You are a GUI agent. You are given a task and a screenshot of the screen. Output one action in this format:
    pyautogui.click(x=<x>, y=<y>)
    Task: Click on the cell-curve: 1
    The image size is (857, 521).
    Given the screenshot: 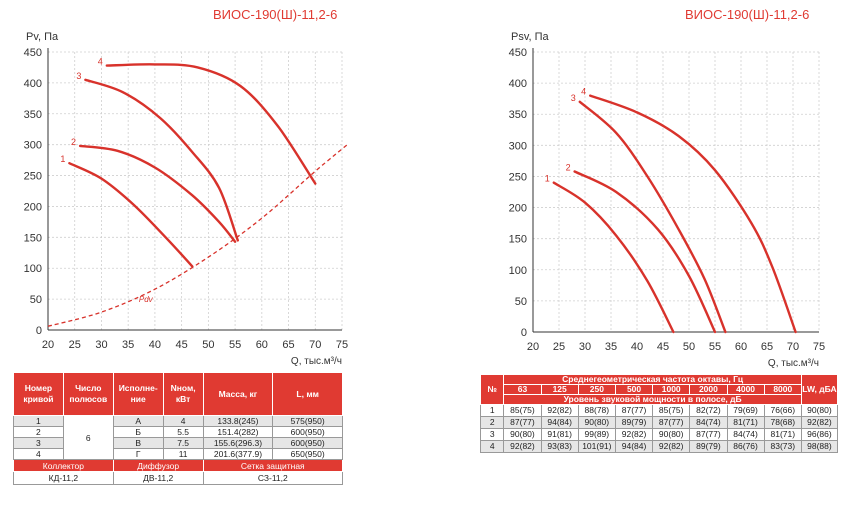 What is the action you would take?
    pyautogui.click(x=38, y=421)
    